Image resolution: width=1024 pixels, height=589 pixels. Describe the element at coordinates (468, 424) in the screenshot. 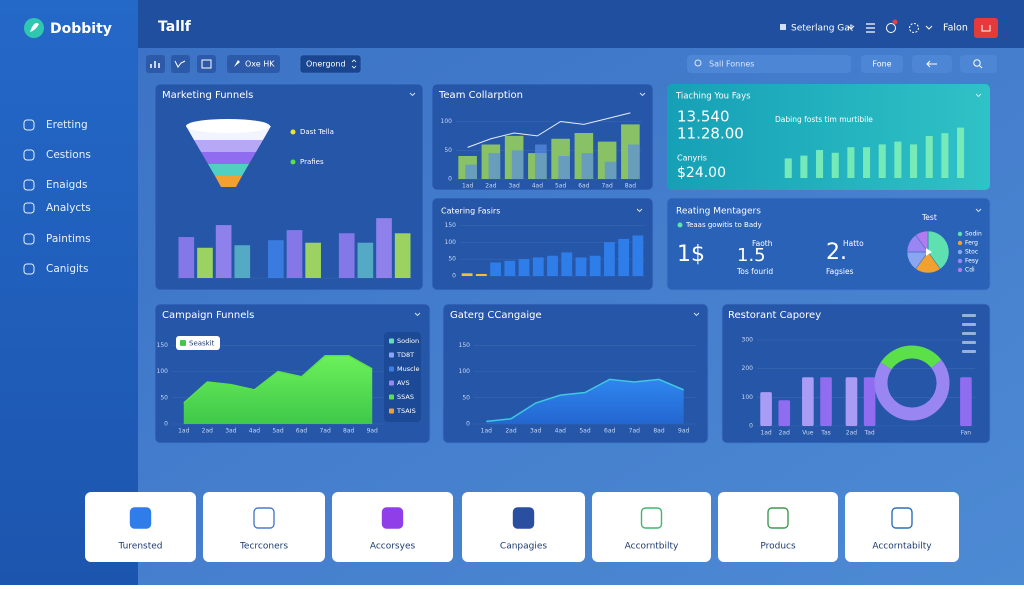

I see `y-tick-label: 0` at that location.